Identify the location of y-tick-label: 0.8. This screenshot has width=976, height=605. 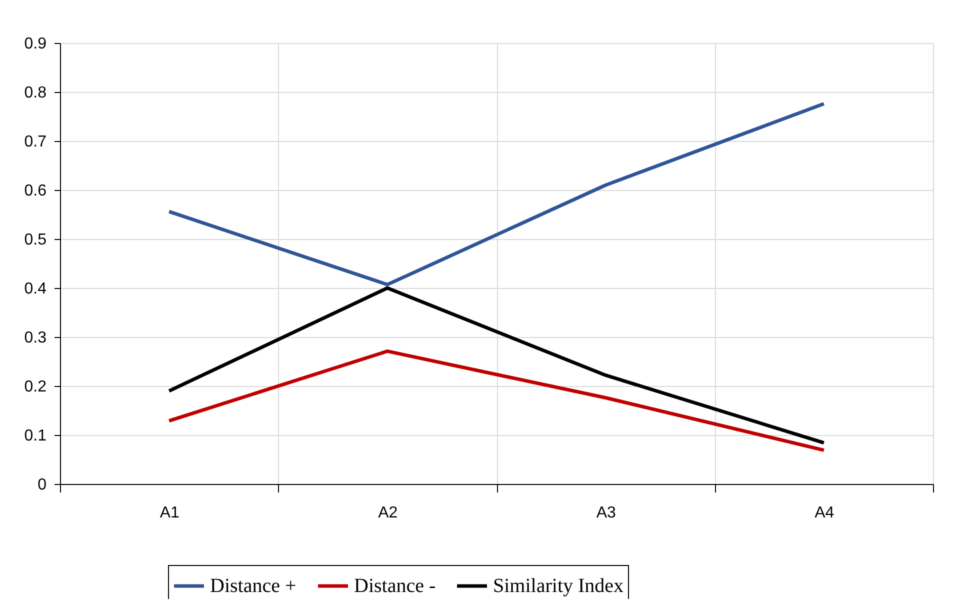
(35, 93).